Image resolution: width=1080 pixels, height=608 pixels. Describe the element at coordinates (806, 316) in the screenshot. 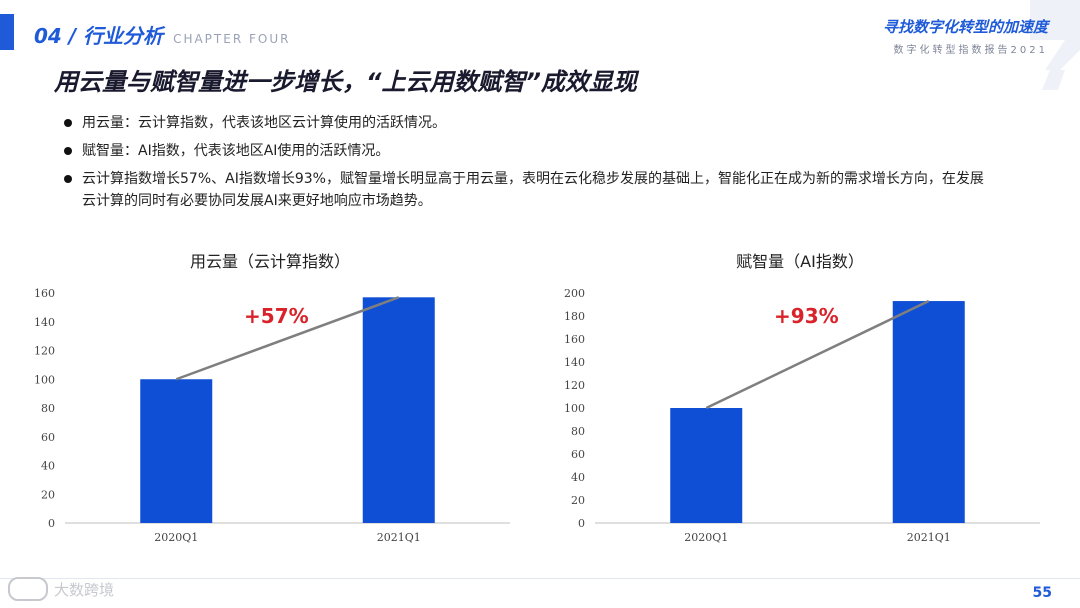

I see `growth-annotation: +93%` at that location.